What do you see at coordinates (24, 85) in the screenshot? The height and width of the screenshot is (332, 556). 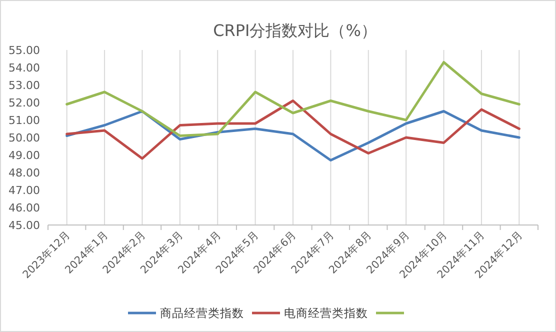 I see `y-tick-label: 53.00` at bounding box center [24, 85].